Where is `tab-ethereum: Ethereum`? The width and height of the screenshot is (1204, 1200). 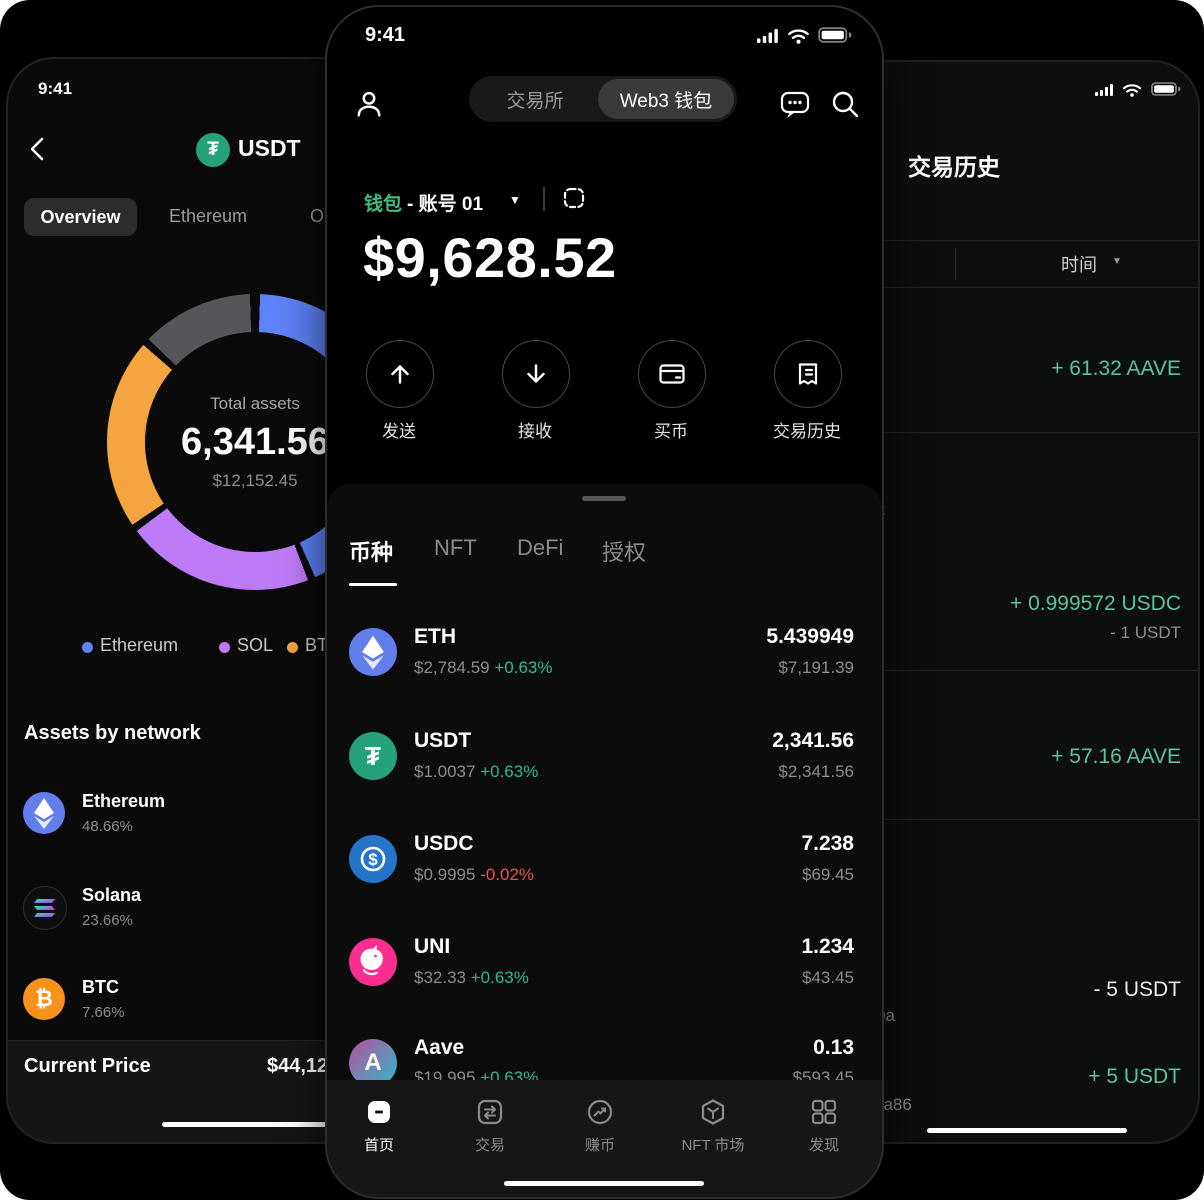 tab-ethereum: Ethereum is located at coordinates (208, 216).